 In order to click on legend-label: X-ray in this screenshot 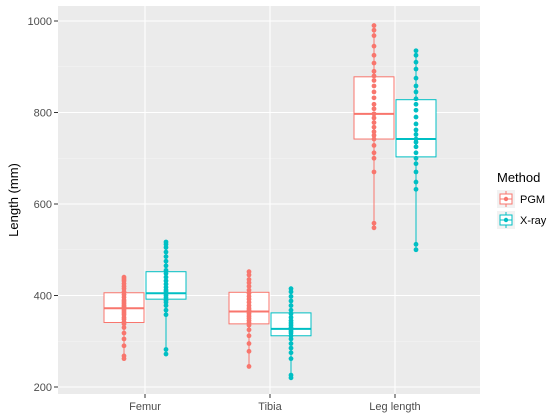, I will do `click(533, 221)`.